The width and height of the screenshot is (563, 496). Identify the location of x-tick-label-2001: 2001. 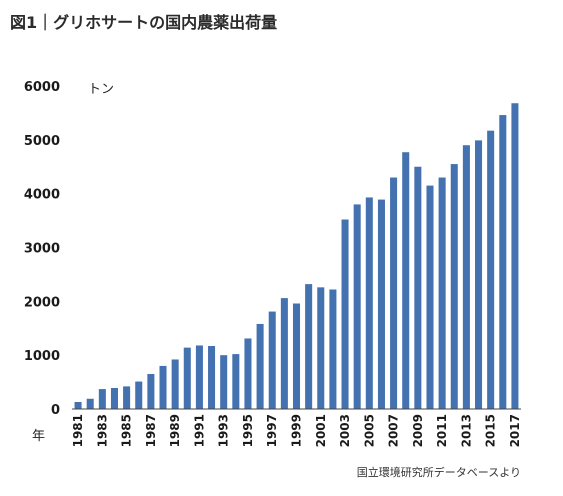
(321, 430).